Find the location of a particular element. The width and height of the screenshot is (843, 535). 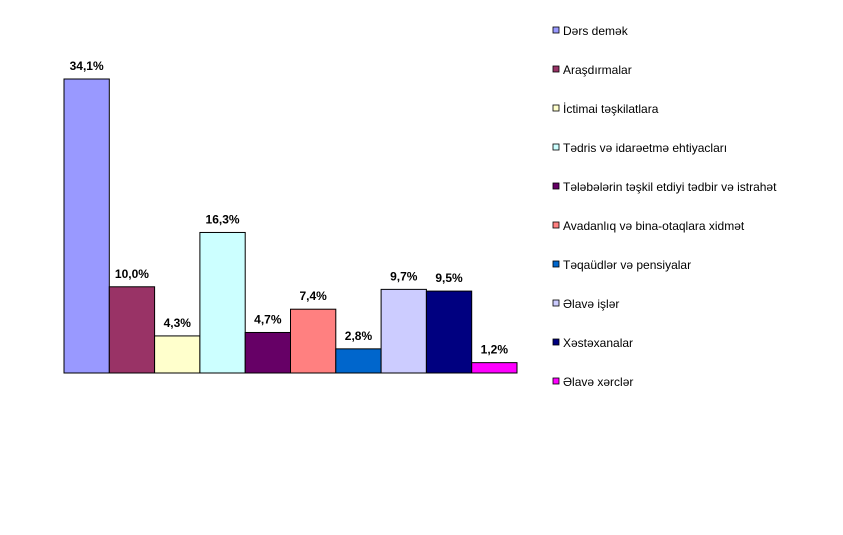

legend-label-10: Əlavə xərclər is located at coordinates (598, 382).